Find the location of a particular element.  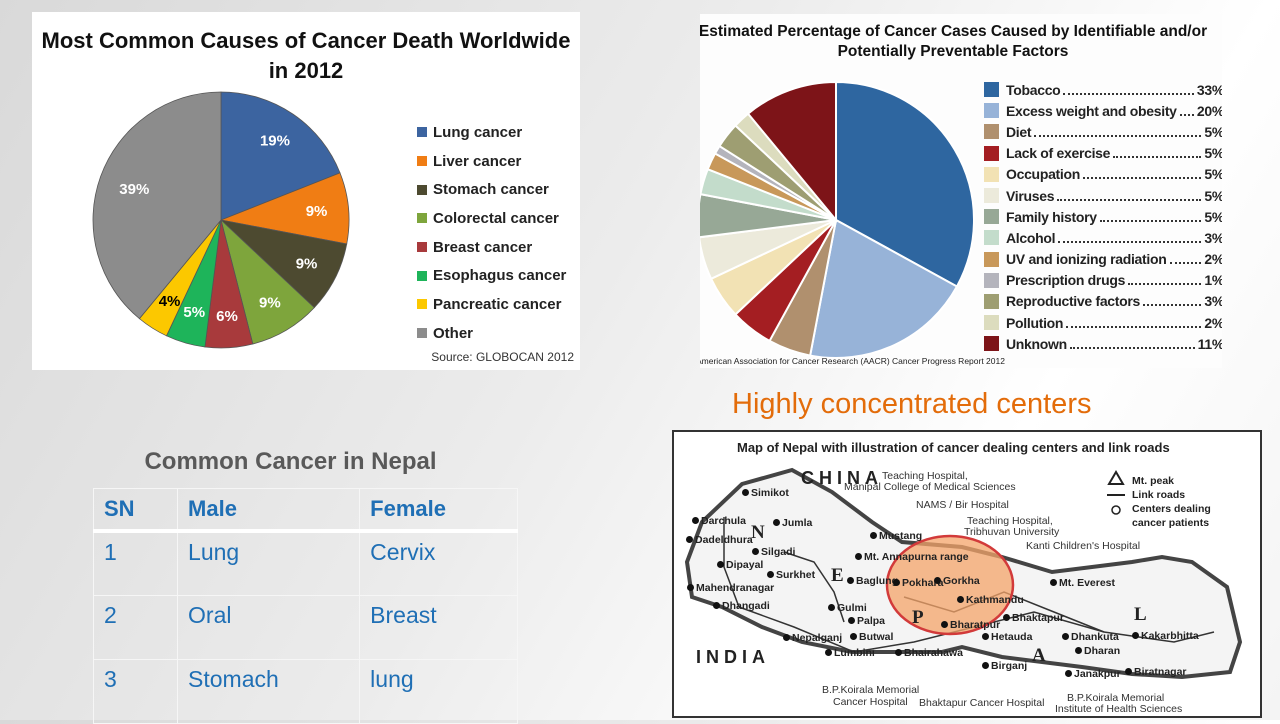

map-callout-institute-of-health-sciences: Institute of Health Sciences is located at coordinates (1119, 709).